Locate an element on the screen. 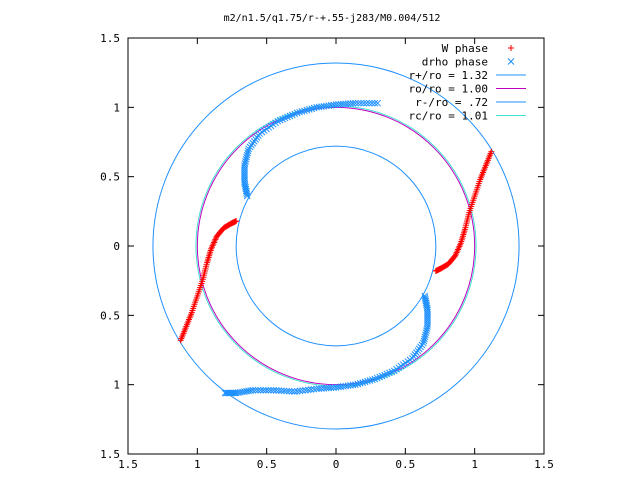  y-tick-label: 1.5 is located at coordinates (110, 38).